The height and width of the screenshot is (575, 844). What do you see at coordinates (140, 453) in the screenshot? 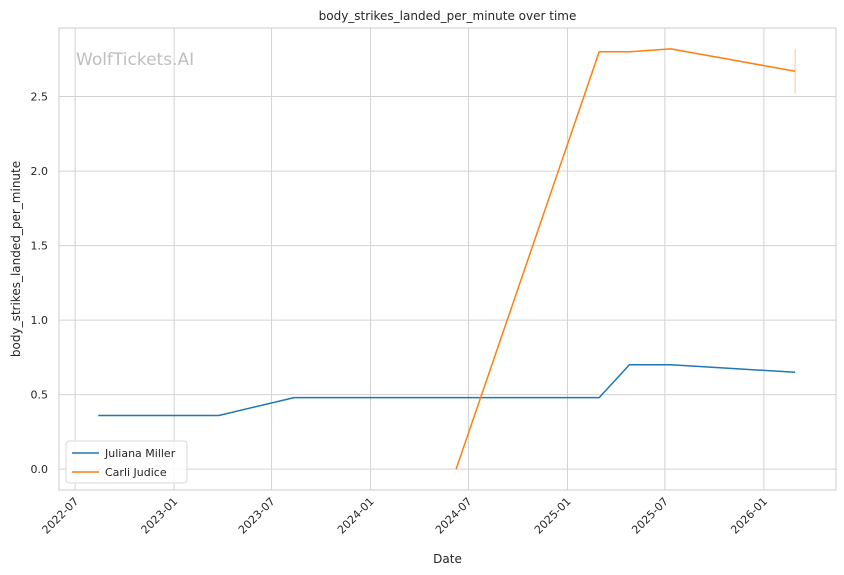
I see `legend-label: Juliana Miller` at bounding box center [140, 453].